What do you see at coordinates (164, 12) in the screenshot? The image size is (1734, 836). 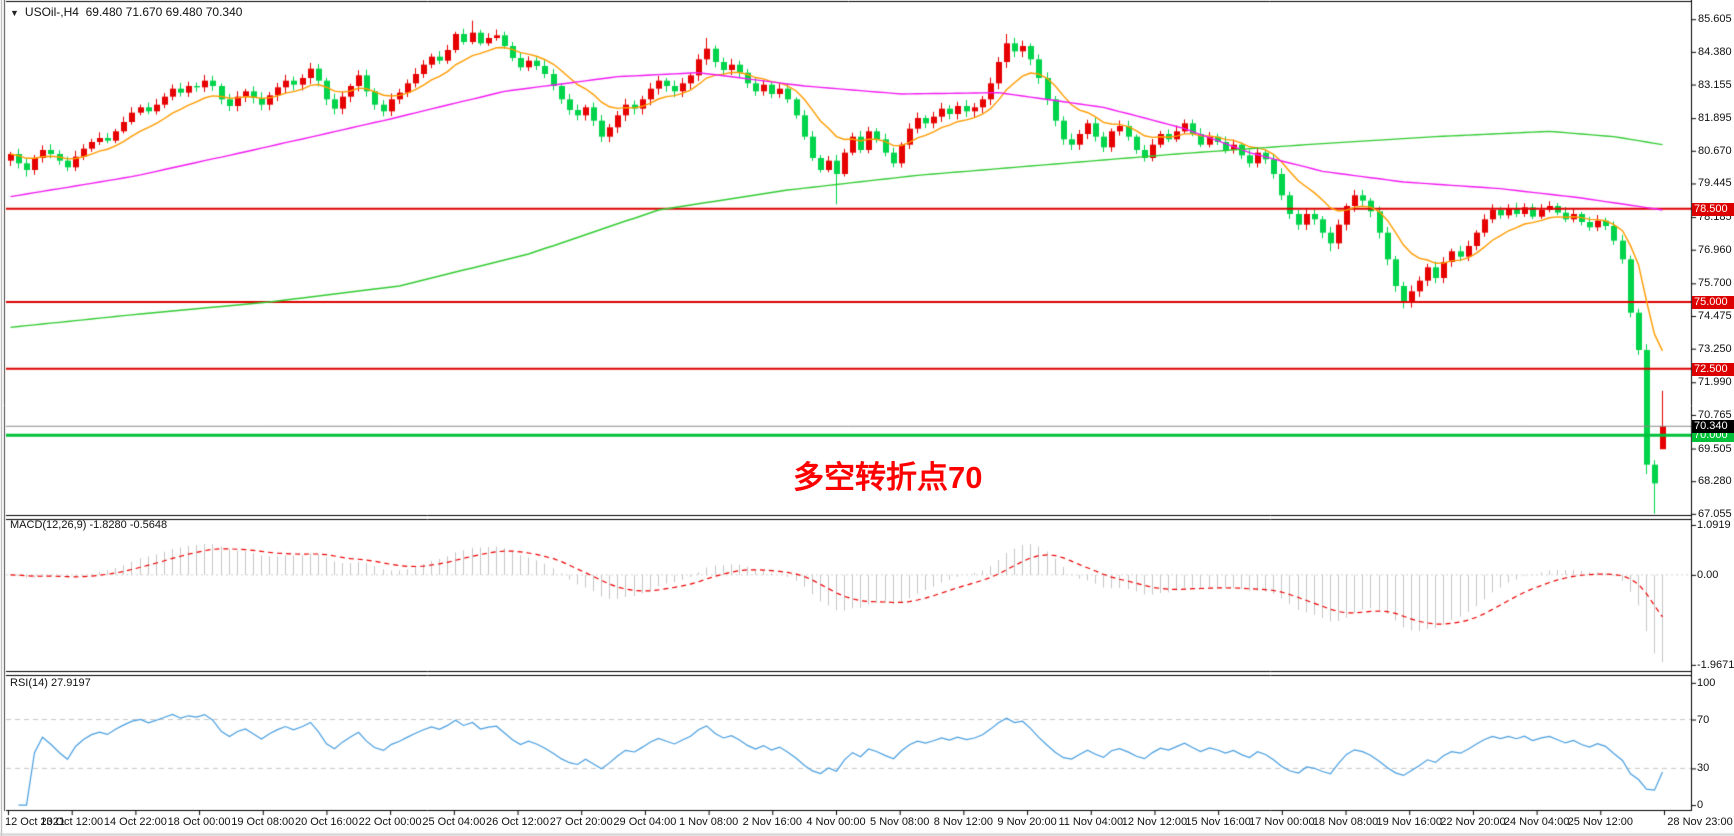 I see `ohlc-values: 69.480 71.670 69.480 70.340` at bounding box center [164, 12].